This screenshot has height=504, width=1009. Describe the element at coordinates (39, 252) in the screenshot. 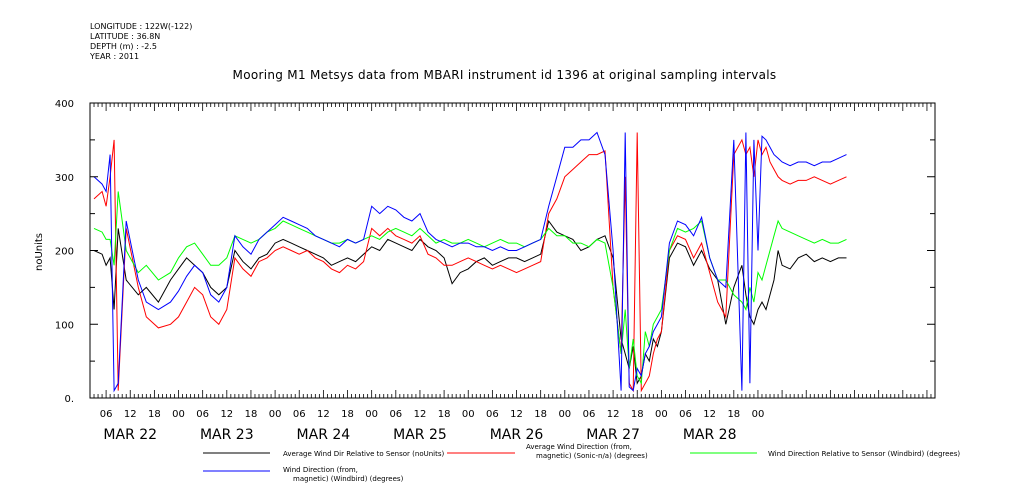

I see `y-axis-label: noUnits` at that location.